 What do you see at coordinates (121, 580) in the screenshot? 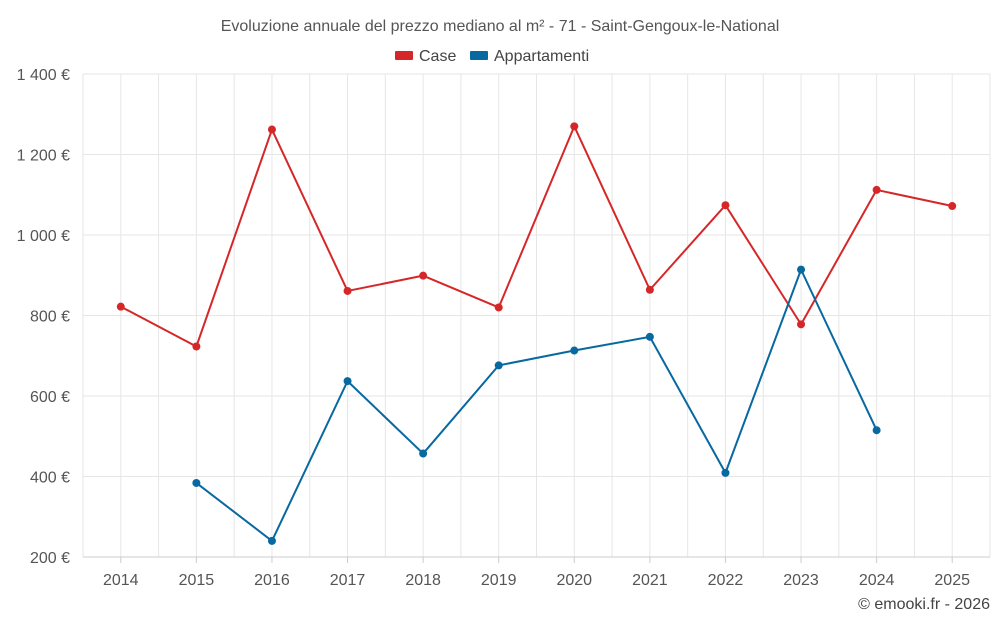
I see `x-tick-label: 2014` at bounding box center [121, 580].